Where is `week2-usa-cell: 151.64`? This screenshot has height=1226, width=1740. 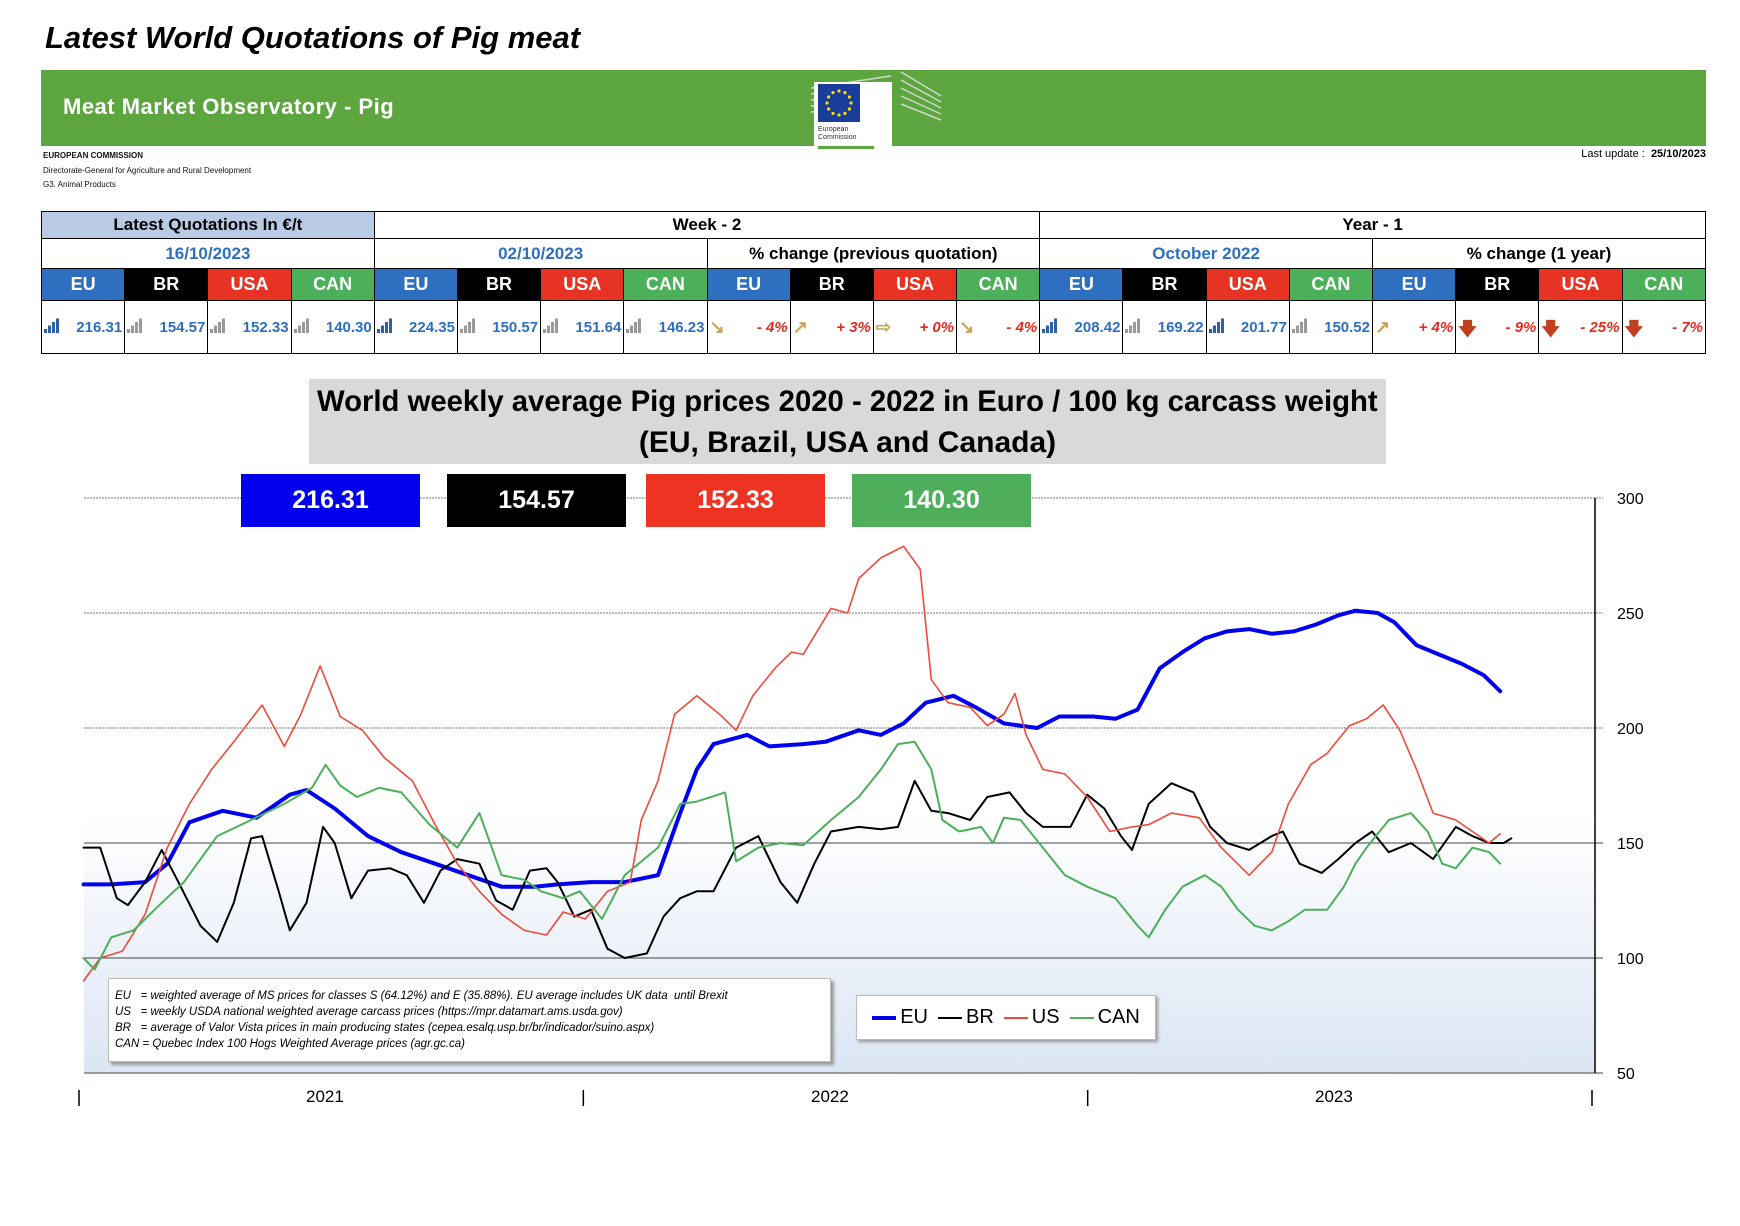
week2-usa-cell: 151.64 is located at coordinates (582, 327).